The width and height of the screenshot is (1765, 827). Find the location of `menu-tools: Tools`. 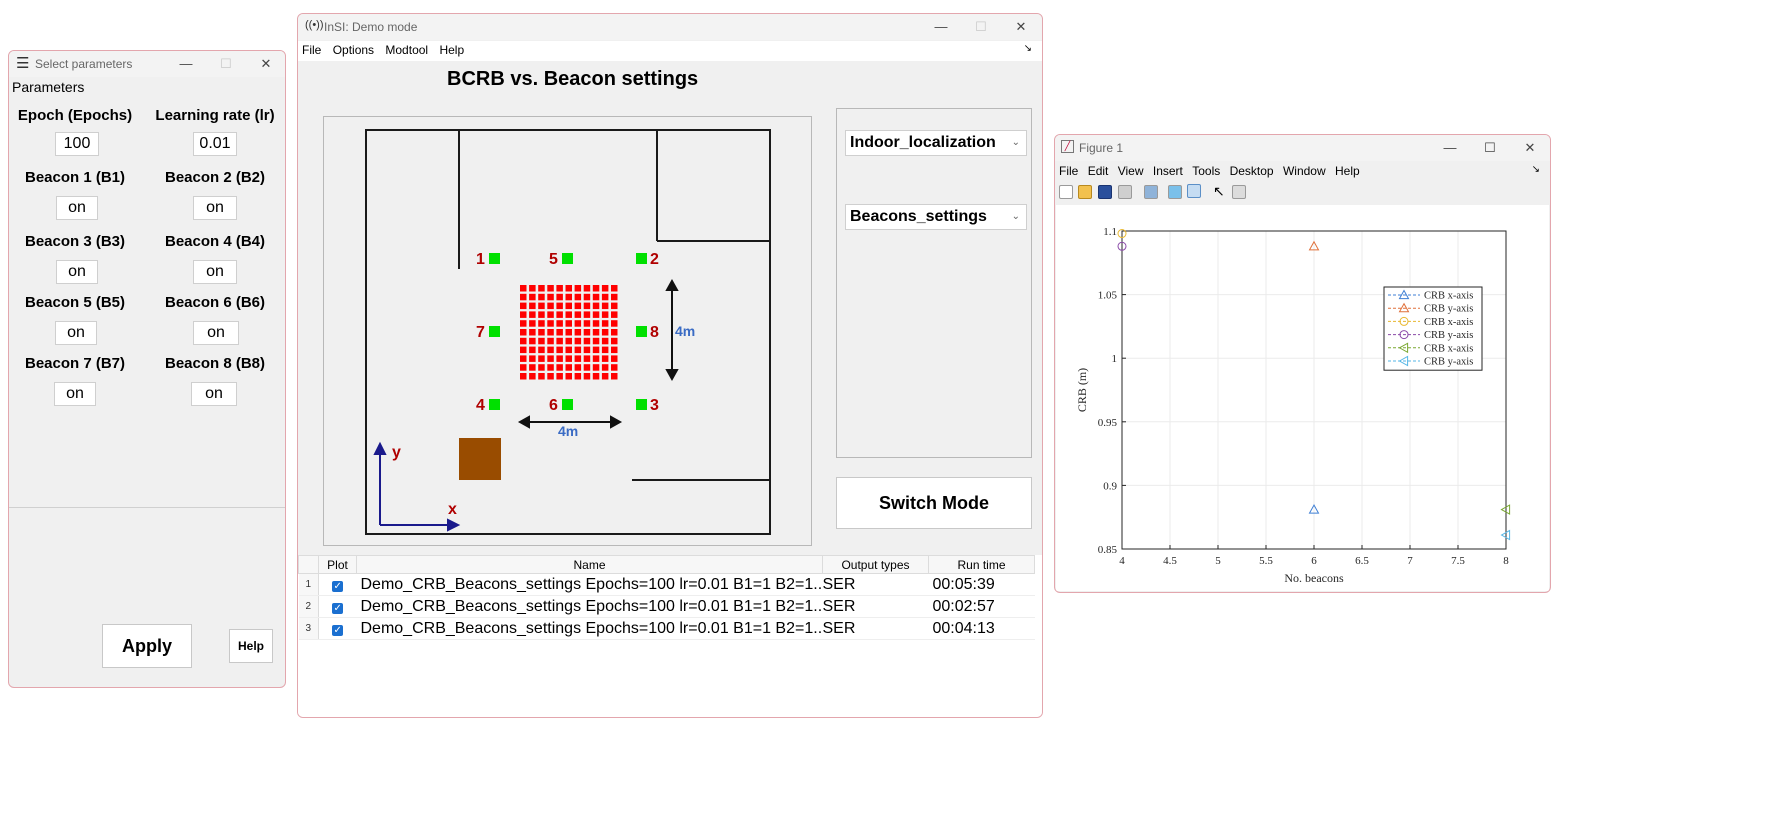

menu-tools: Tools is located at coordinates (1206, 171).